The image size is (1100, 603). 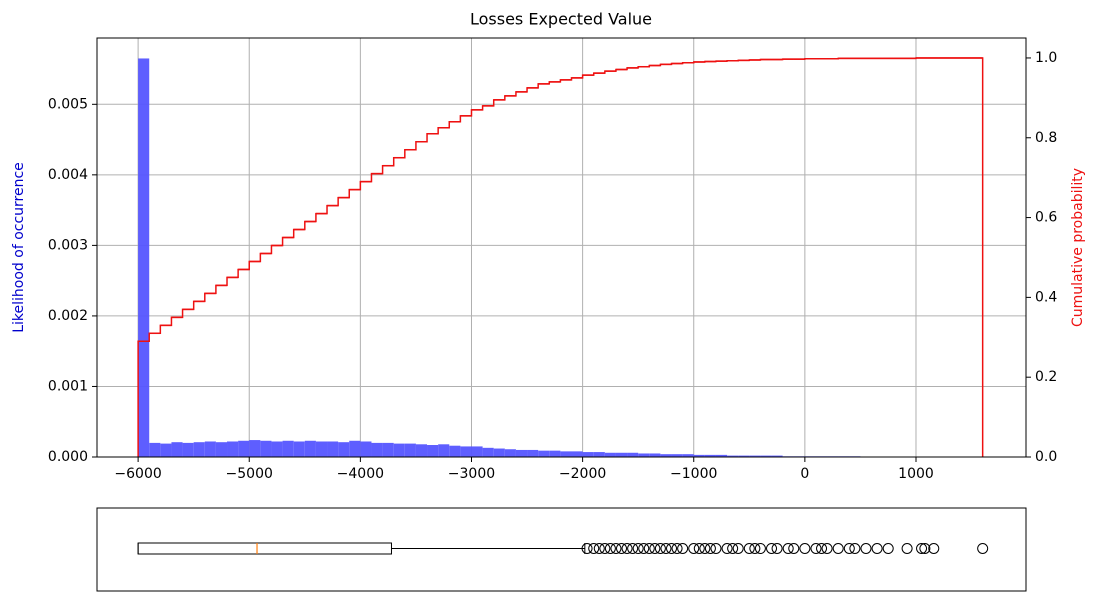 What do you see at coordinates (1046, 297) in the screenshot?
I see `y2-tick-label: 0.4` at bounding box center [1046, 297].